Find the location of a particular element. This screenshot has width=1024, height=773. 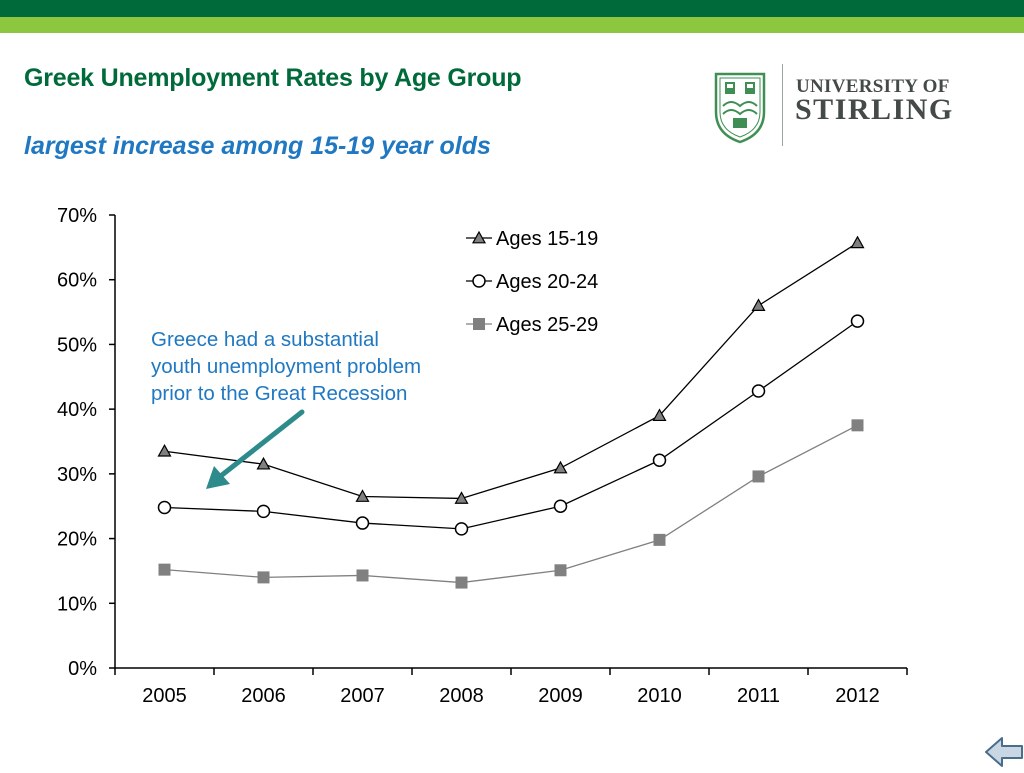

legend-item: Ages 20-24 is located at coordinates (532, 282).